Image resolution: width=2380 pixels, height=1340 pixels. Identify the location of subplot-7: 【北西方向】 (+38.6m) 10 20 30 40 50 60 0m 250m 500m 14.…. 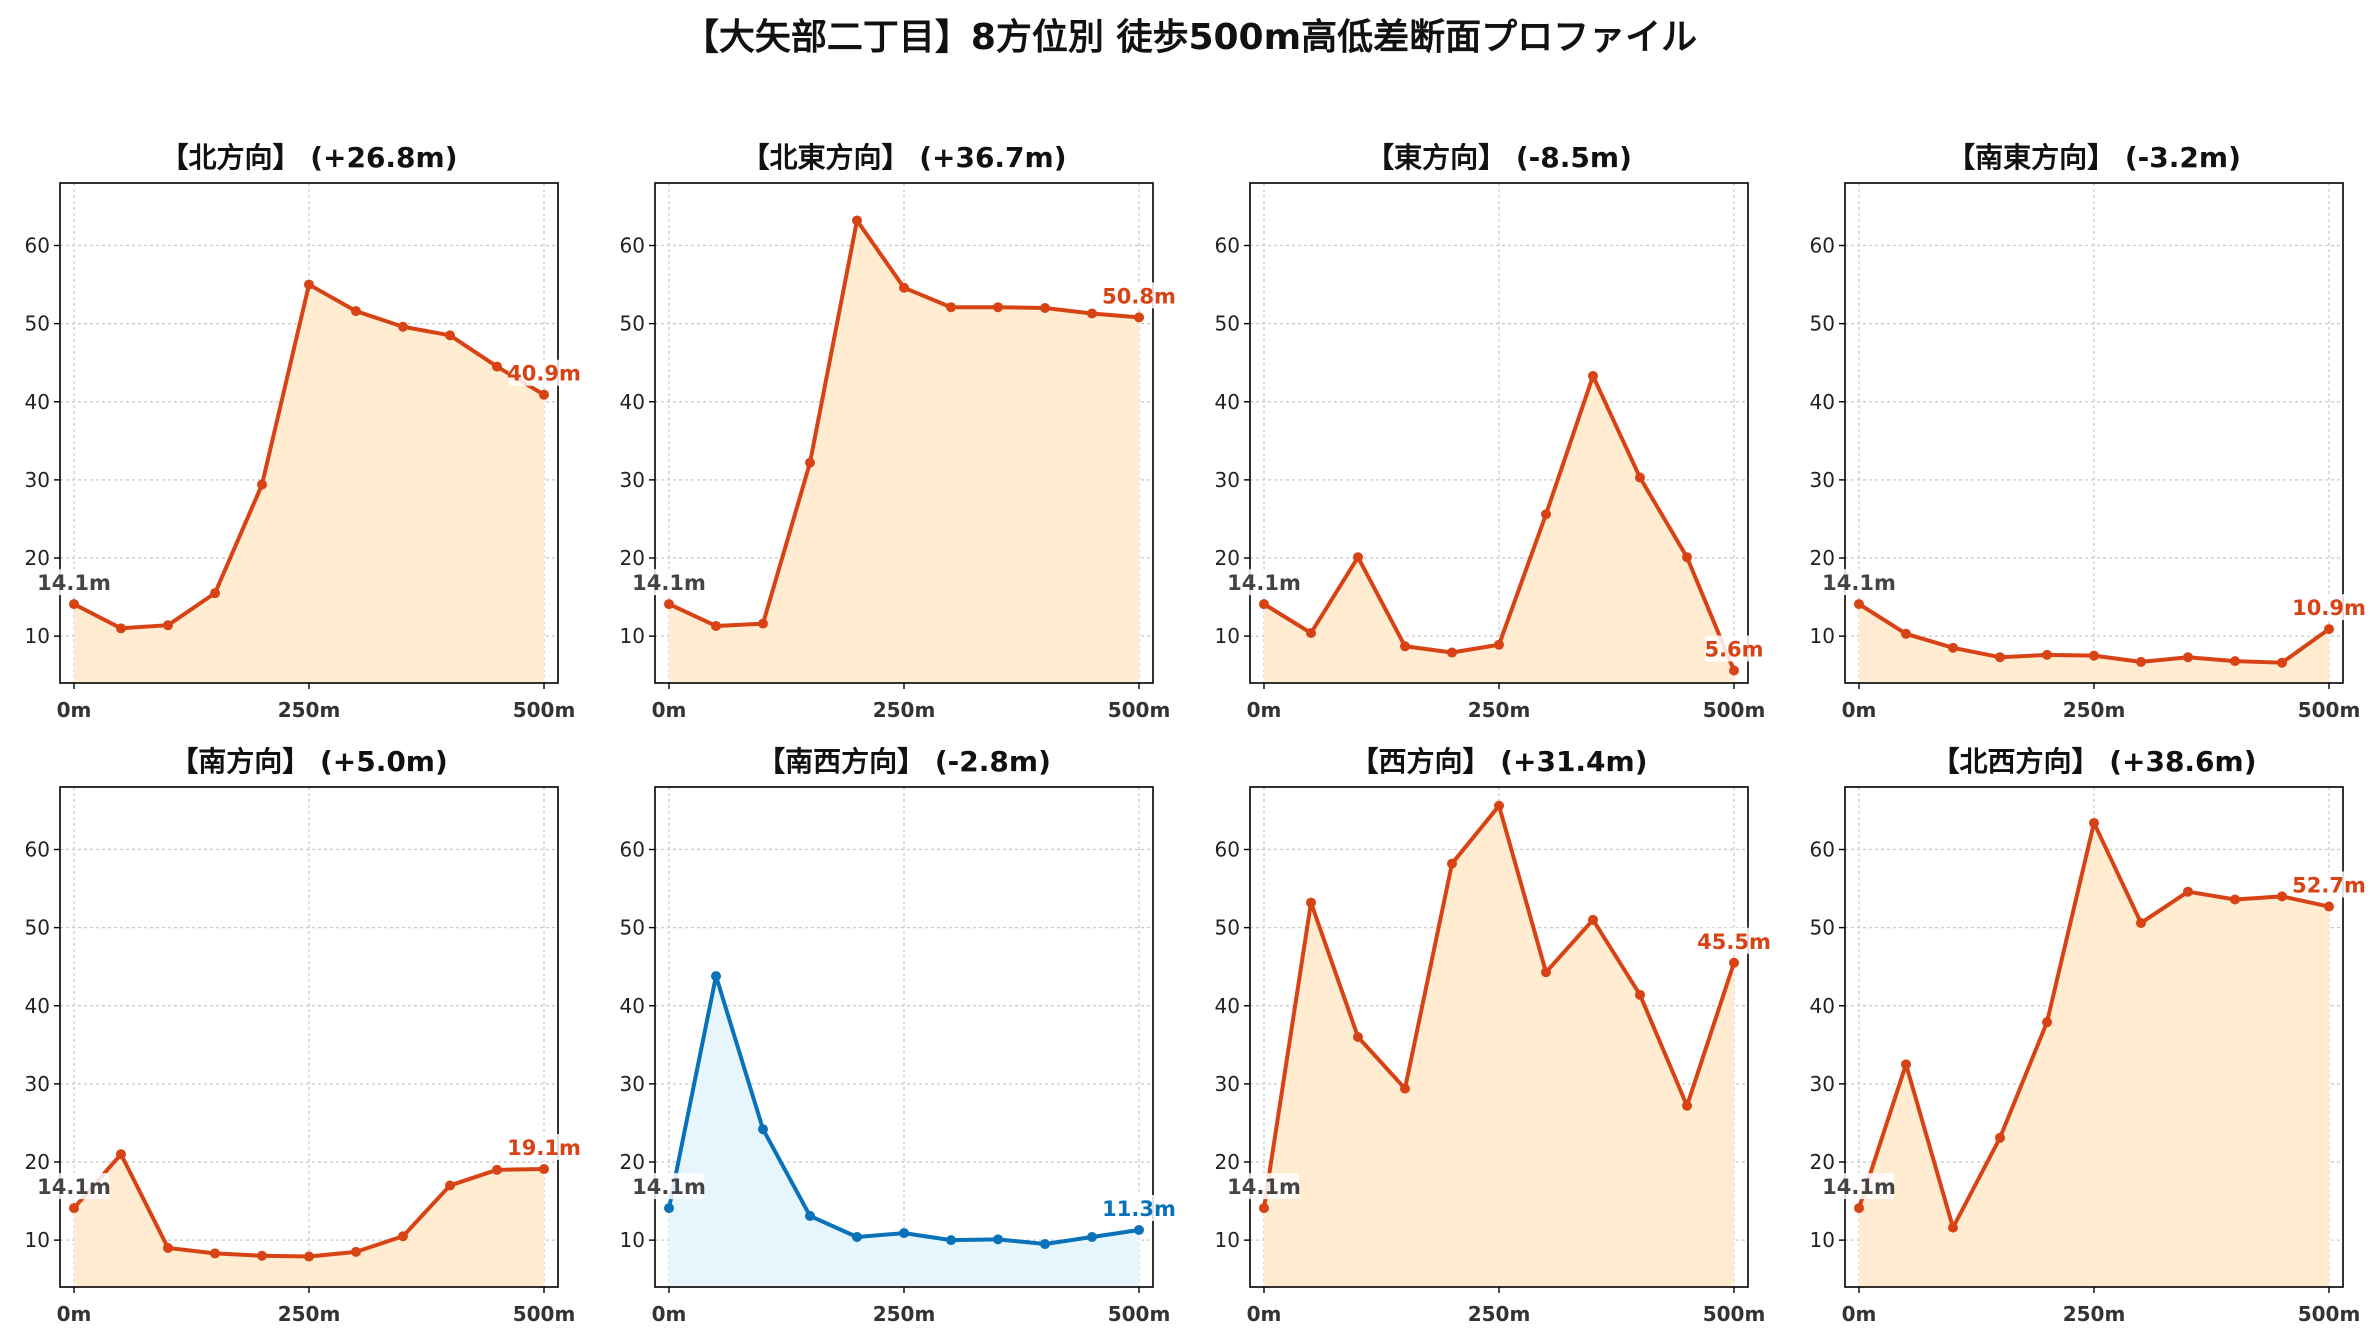
(2088, 1035).